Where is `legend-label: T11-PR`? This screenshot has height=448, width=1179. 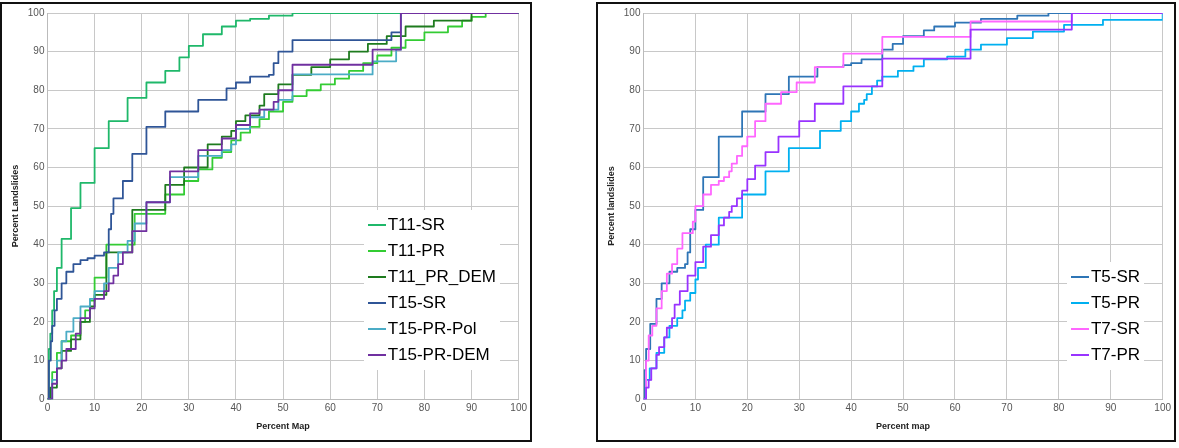 legend-label: T11-PR is located at coordinates (416, 251).